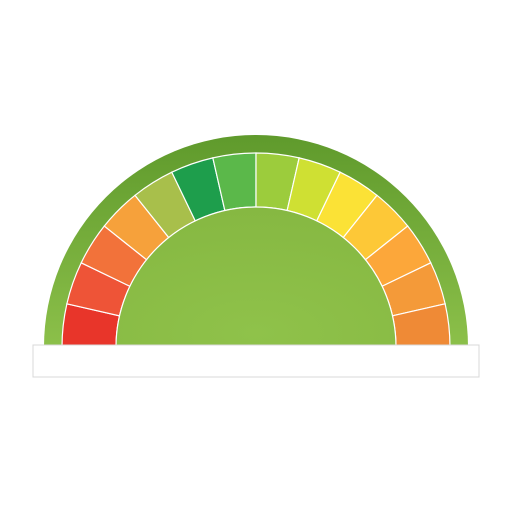 The image size is (512, 512). I want to click on gauge-base-plate, so click(256, 361).